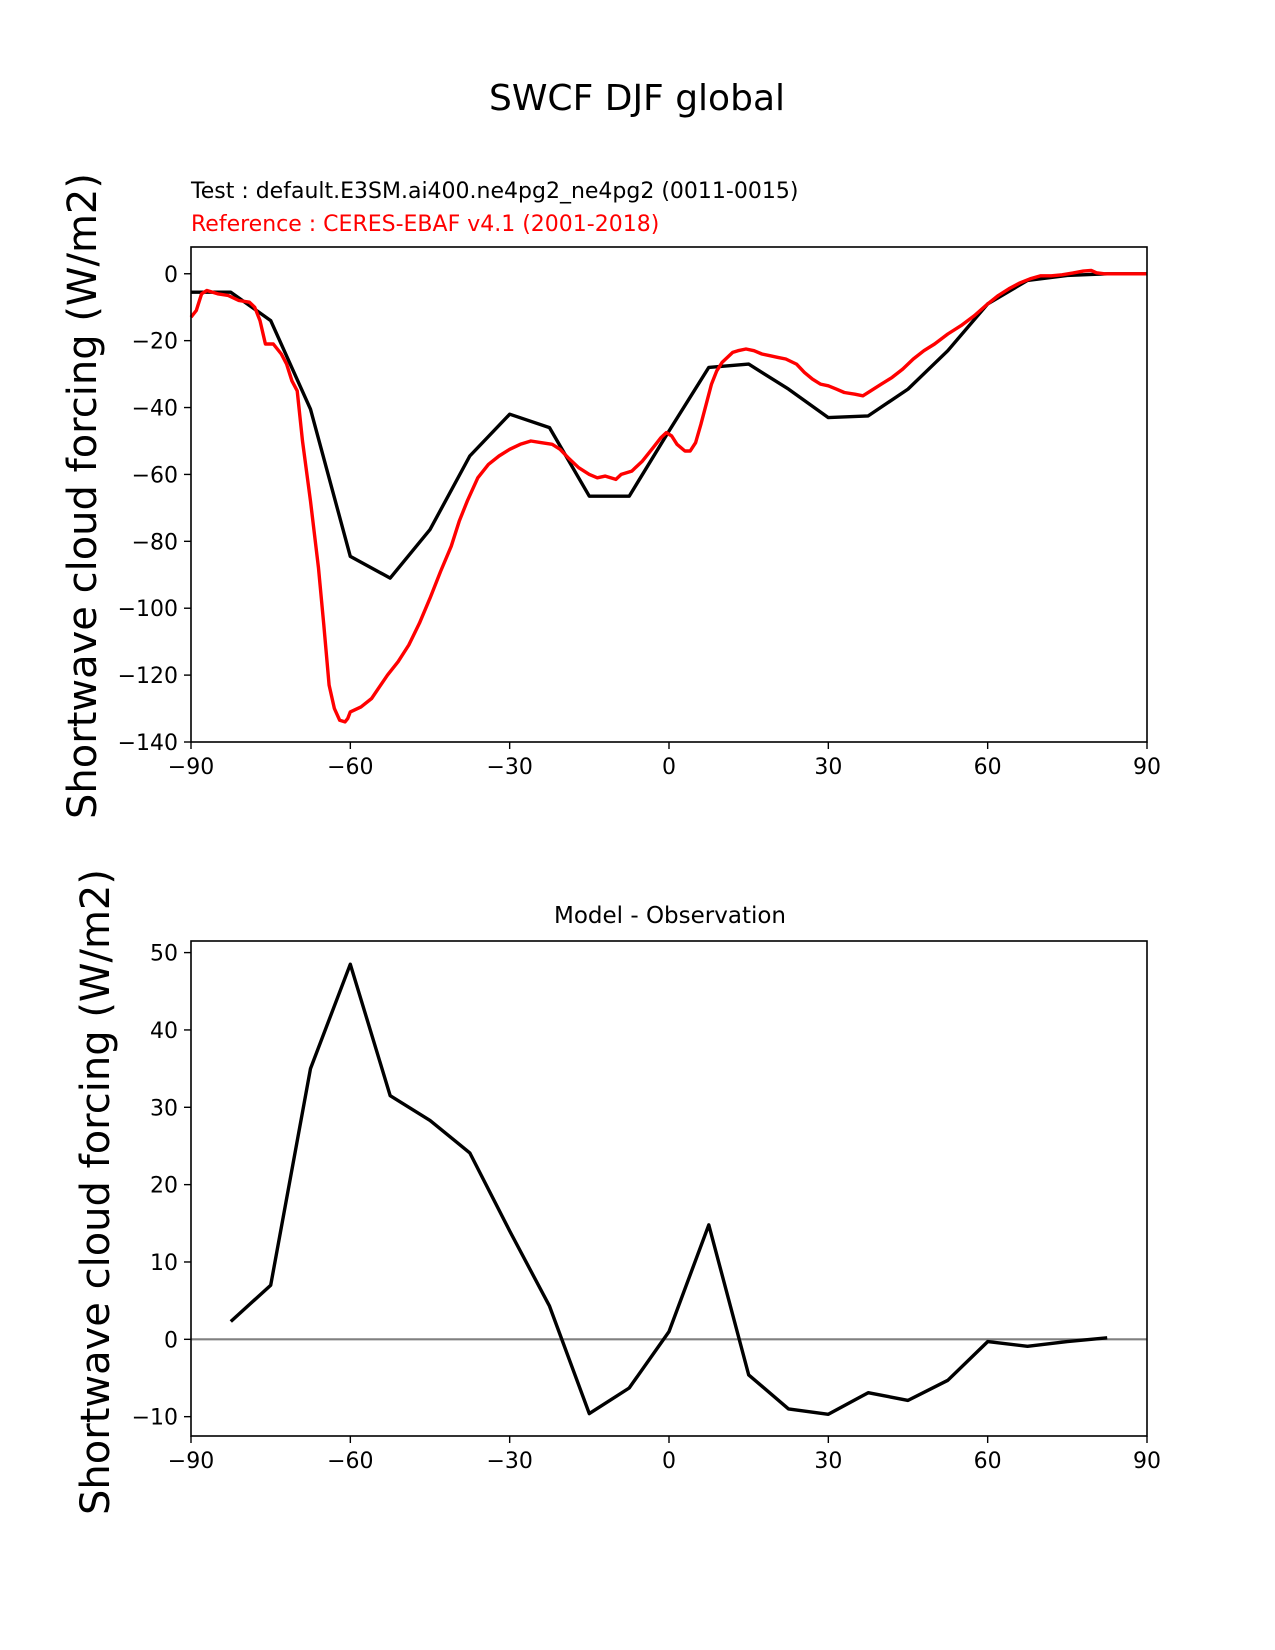 This screenshot has height=1650, width=1275. I want to click on y-tick-label: −10, so click(155, 1418).